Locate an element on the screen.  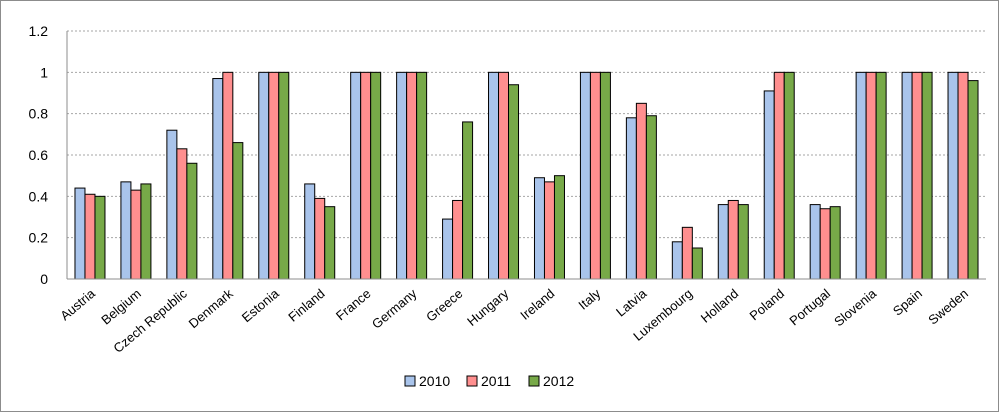
legend: 2010 2011 2012 is located at coordinates (489, 381).